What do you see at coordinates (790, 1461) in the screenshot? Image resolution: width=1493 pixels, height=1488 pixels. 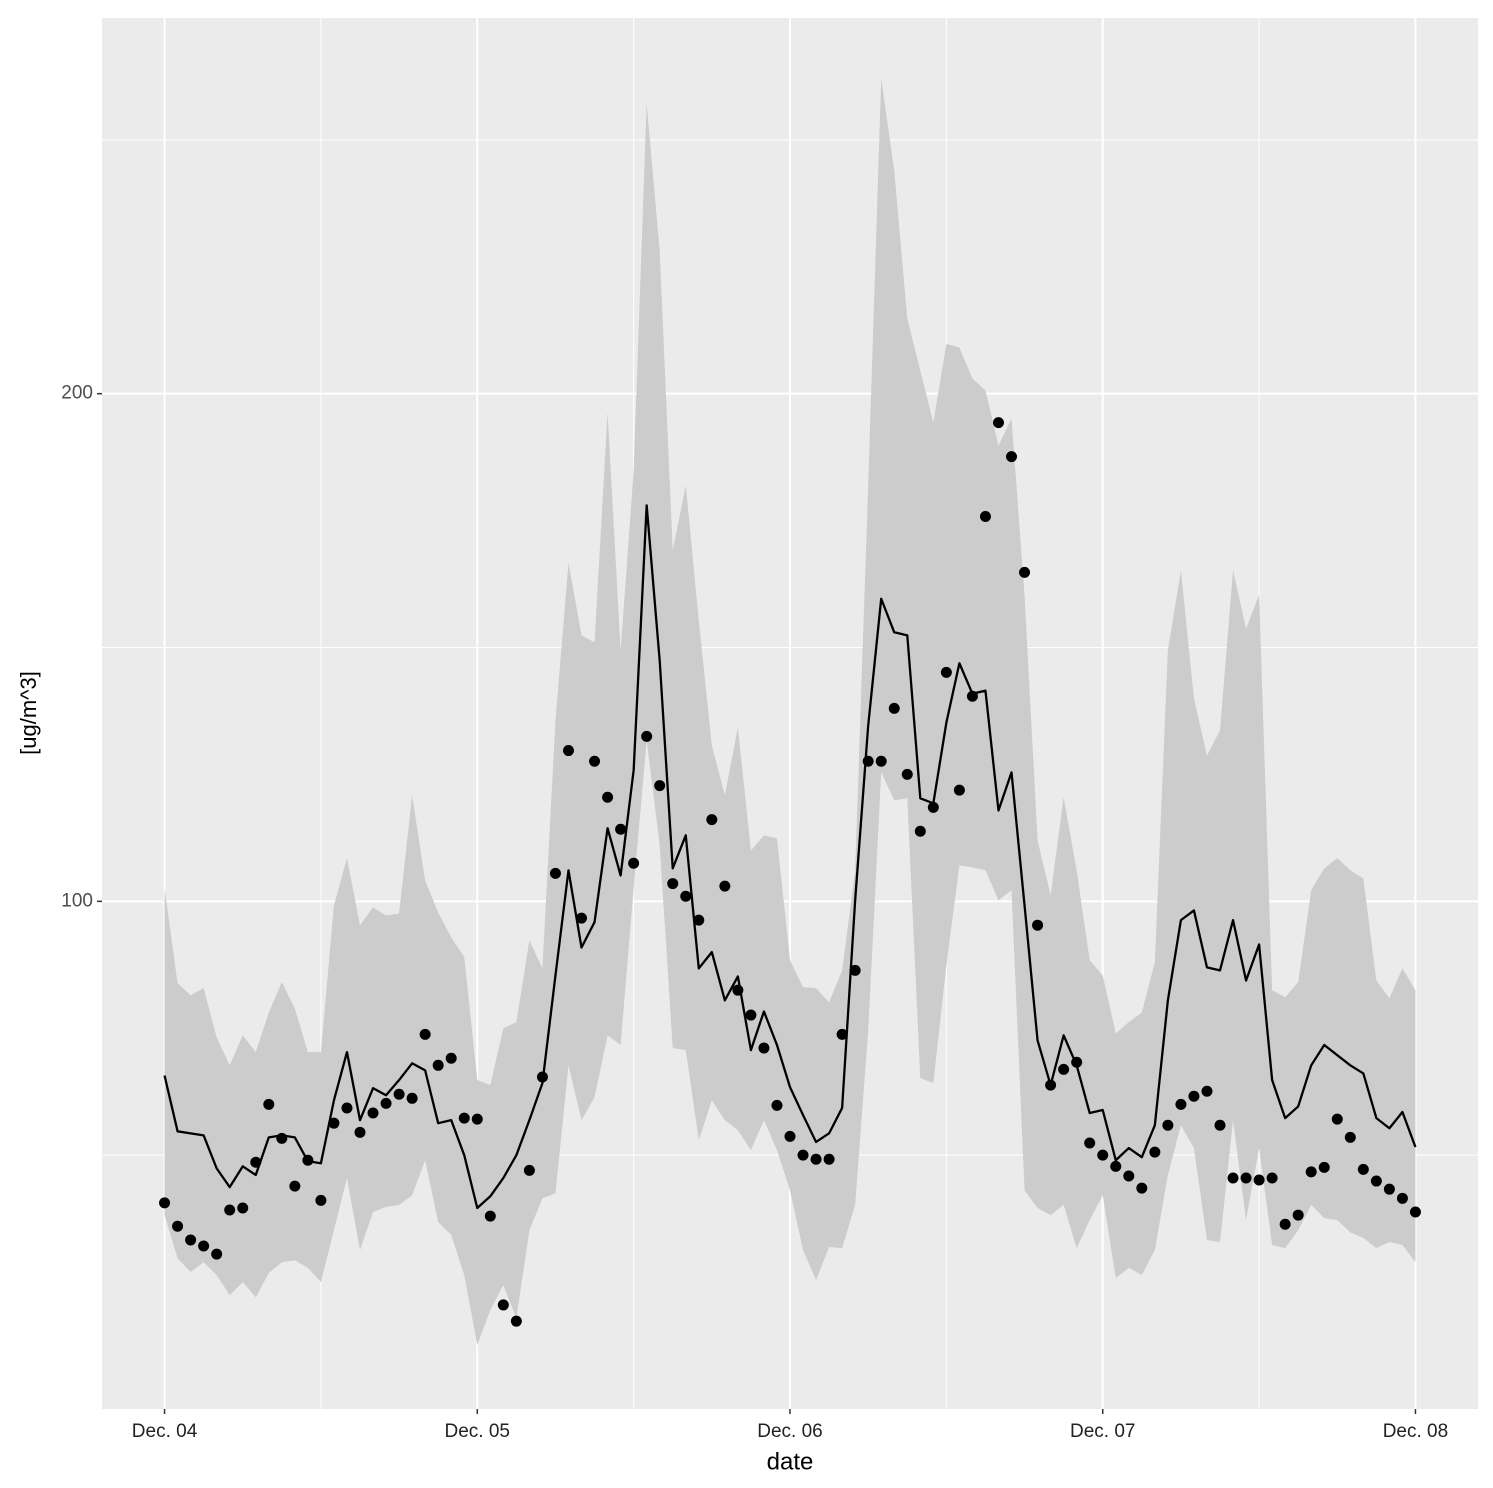 I see `x-axis-label: date` at bounding box center [790, 1461].